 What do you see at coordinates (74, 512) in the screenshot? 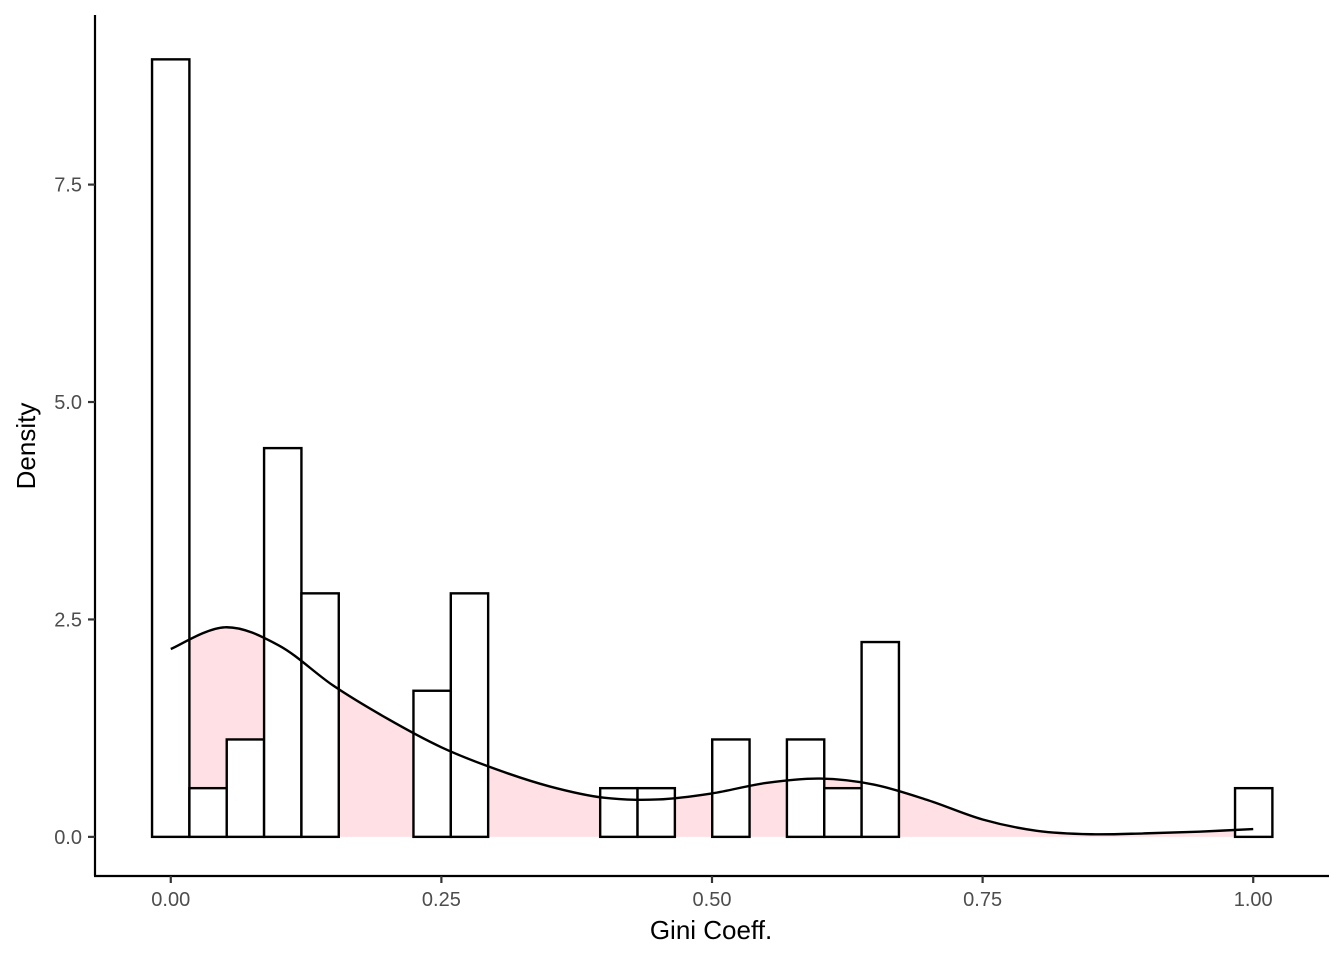
I see `y-axis-ticks: 0.0 2.5 5.0 7.5` at bounding box center [74, 512].